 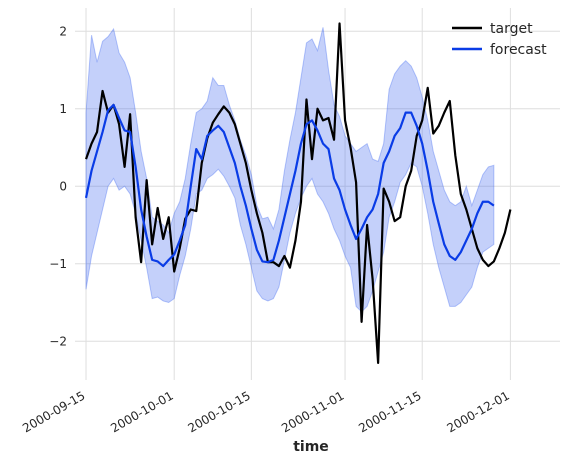 I want to click on y-axis-ticks: −2 −1 0 1 2, so click(x=58, y=186).